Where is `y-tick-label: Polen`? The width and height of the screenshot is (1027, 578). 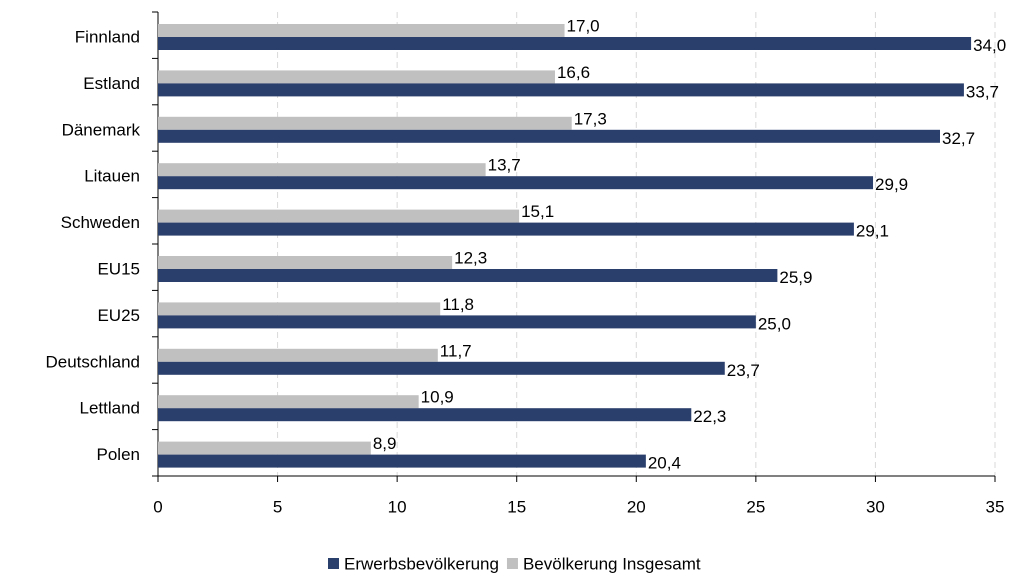
y-tick-label: Polen is located at coordinates (118, 454).